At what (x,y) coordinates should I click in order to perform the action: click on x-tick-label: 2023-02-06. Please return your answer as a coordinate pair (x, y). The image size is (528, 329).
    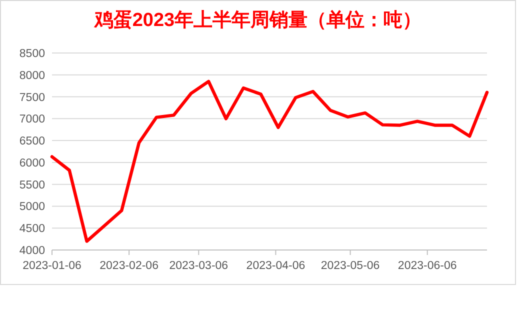
    Looking at the image, I should click on (129, 266).